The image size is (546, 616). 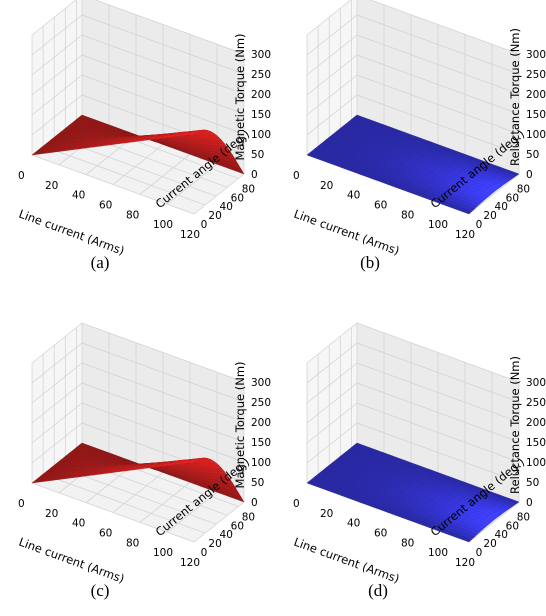 I want to click on panel-caption: (b), so click(x=370, y=262).